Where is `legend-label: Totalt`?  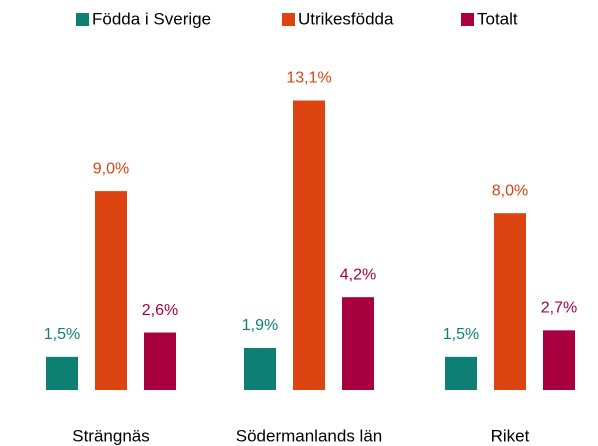
legend-label: Totalt is located at coordinates (497, 18).